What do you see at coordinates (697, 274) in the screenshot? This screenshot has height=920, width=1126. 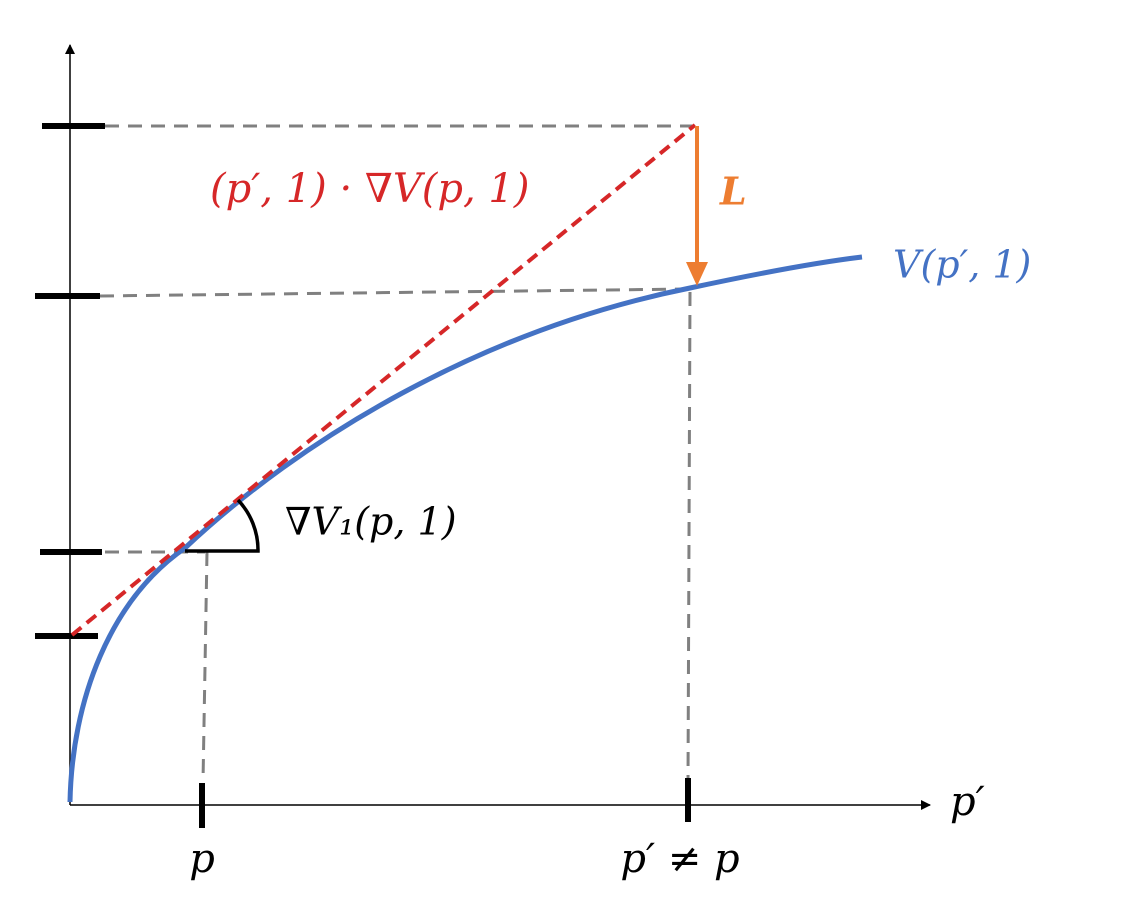 I see `loss-arrow-head` at bounding box center [697, 274].